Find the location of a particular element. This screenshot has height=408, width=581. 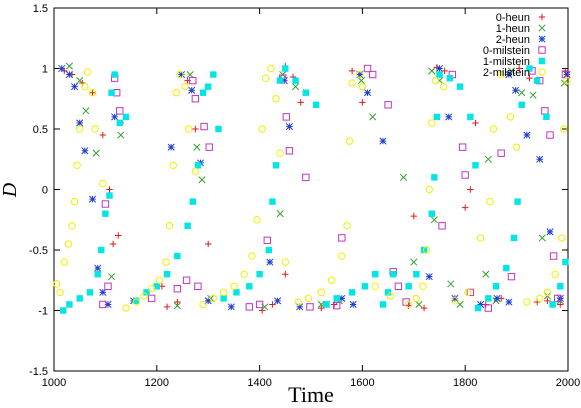

x-tick-label: 1800 is located at coordinates (465, 383).